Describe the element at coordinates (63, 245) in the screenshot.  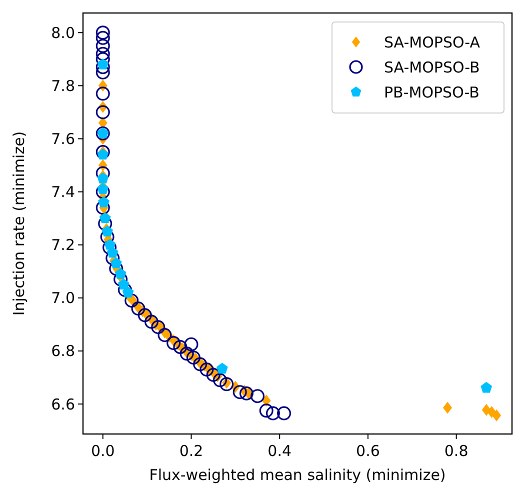
I see `y-tick-label: 7.2` at that location.